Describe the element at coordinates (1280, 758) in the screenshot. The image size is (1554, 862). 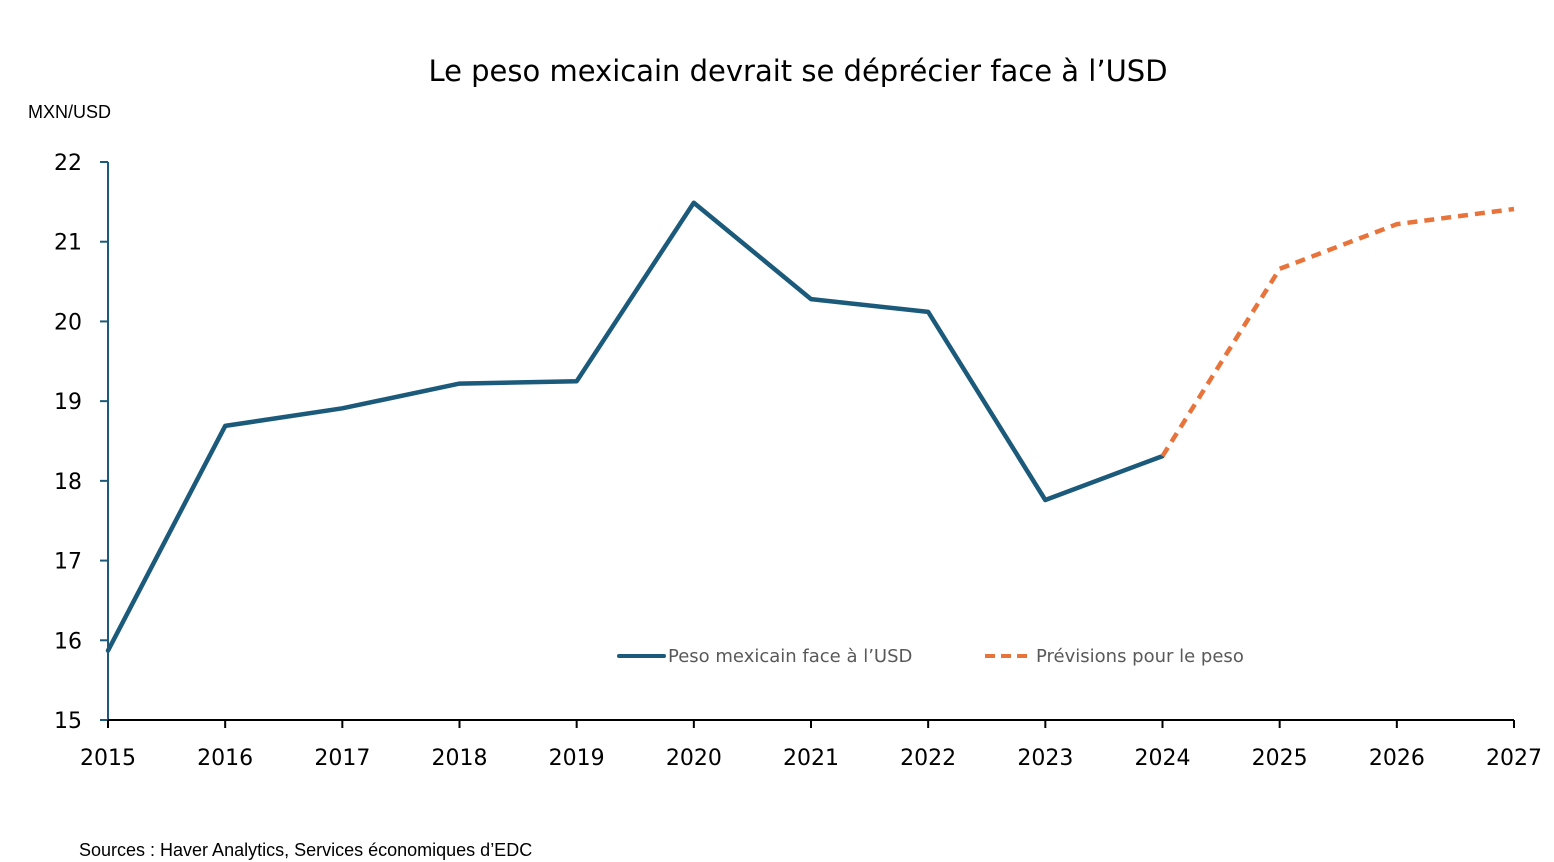
I see `x-tick-label: 2025` at that location.